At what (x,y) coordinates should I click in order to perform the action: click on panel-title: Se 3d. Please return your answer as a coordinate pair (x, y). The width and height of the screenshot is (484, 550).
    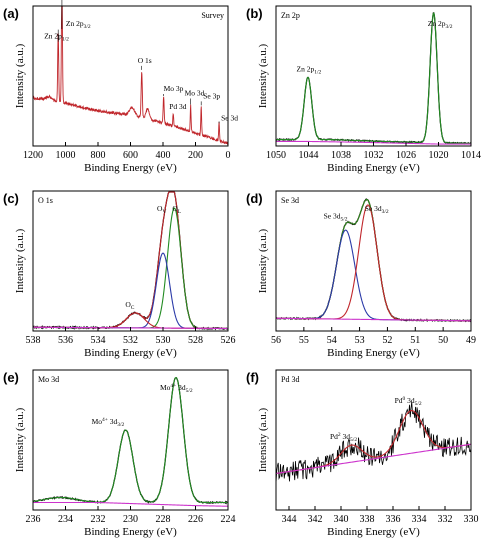
    Looking at the image, I should click on (290, 200).